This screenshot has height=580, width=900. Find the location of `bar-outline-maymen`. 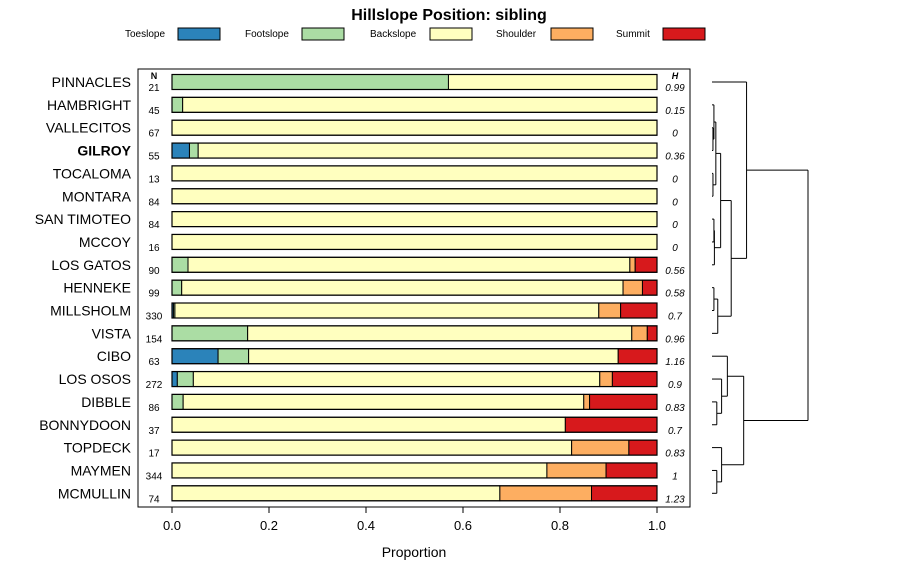

bar-outline-maymen is located at coordinates (414, 470).